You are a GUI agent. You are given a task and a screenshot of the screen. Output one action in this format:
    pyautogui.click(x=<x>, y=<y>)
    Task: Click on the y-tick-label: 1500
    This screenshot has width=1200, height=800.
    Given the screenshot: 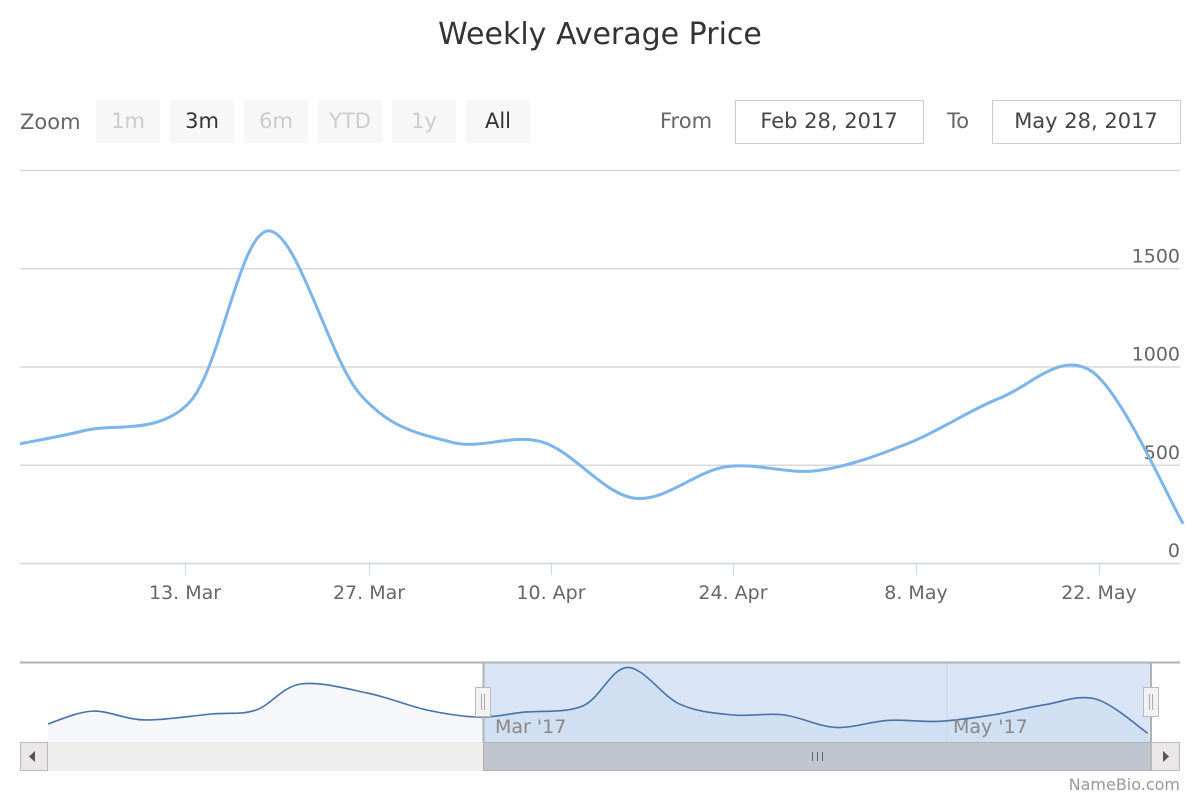 What is the action you would take?
    pyautogui.click(x=1156, y=256)
    